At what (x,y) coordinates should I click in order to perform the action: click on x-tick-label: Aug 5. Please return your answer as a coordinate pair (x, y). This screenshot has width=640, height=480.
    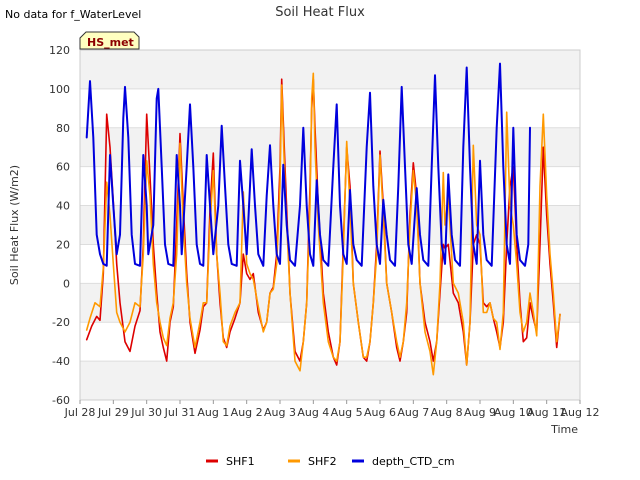
    Looking at the image, I should click on (347, 412).